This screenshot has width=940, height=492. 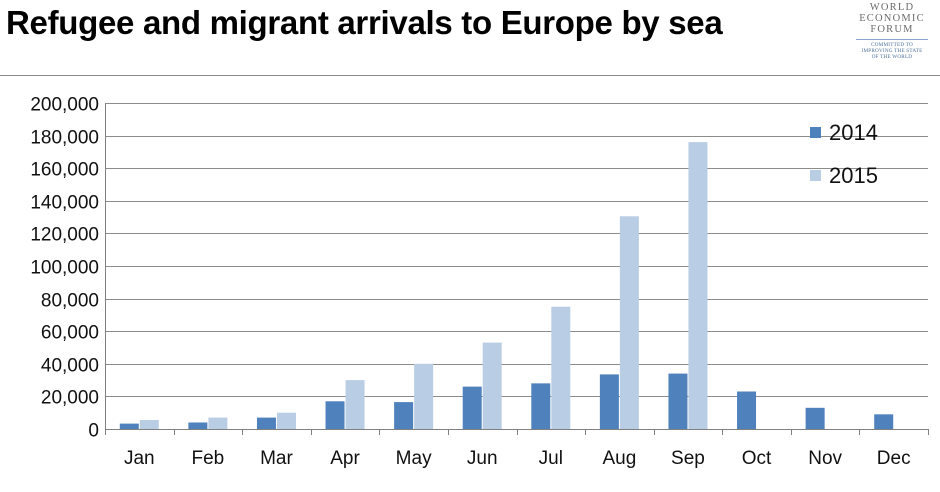 What do you see at coordinates (698, 285) in the screenshot?
I see `bar-2015-sep` at bounding box center [698, 285].